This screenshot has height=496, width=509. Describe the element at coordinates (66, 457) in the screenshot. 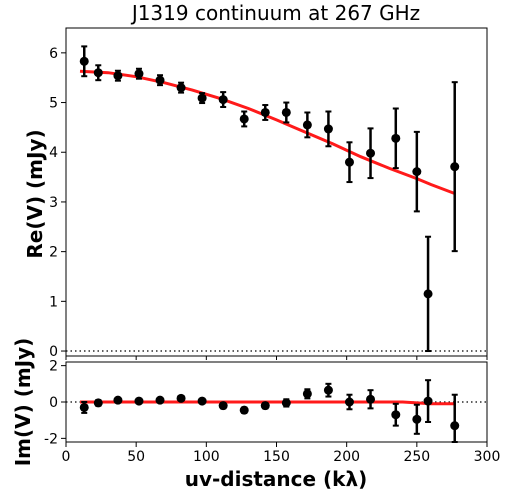

I see `xtick-label: 0` at that location.